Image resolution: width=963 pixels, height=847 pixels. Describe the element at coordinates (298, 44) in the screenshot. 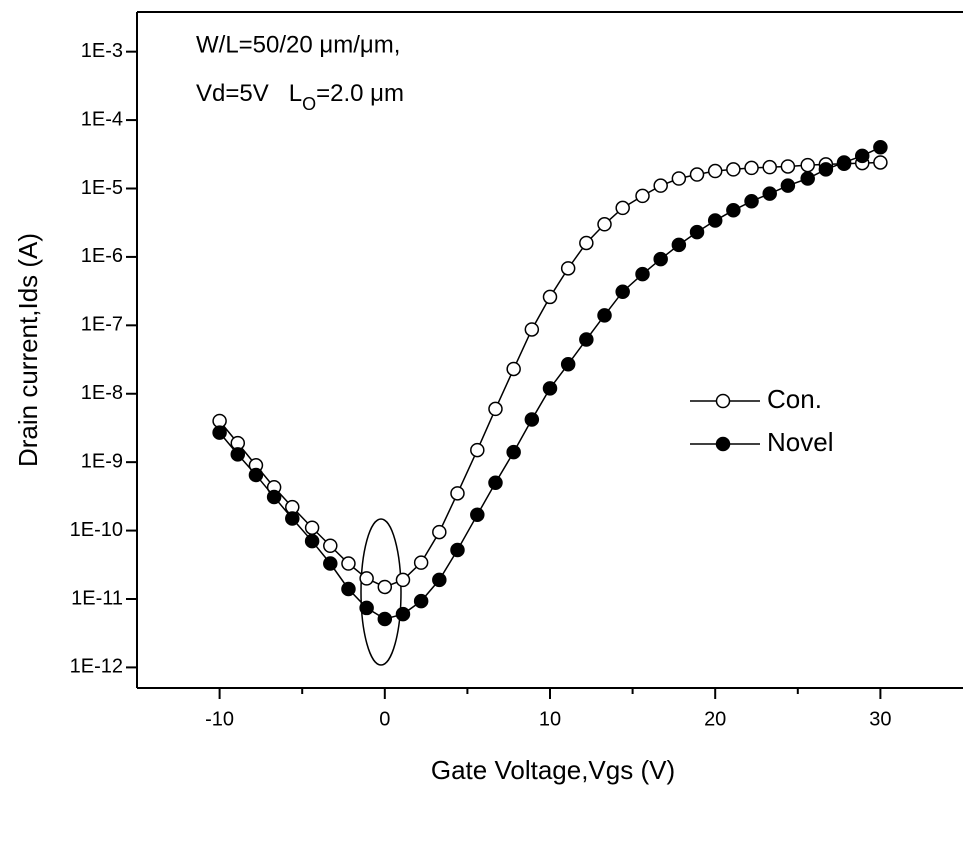

I see `annotation: W/L=50/20 μm/μm,` at that location.